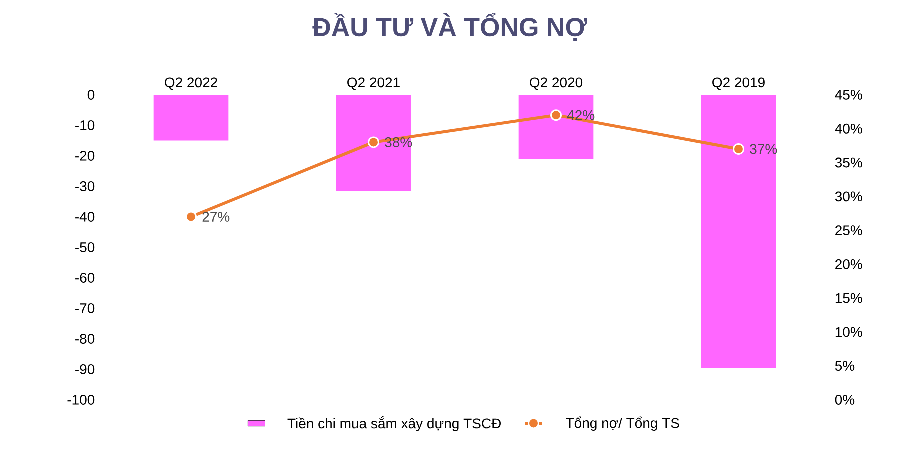 Image resolution: width=900 pixels, height=470 pixels. I want to click on y-tick-label: -70, so click(85, 309).